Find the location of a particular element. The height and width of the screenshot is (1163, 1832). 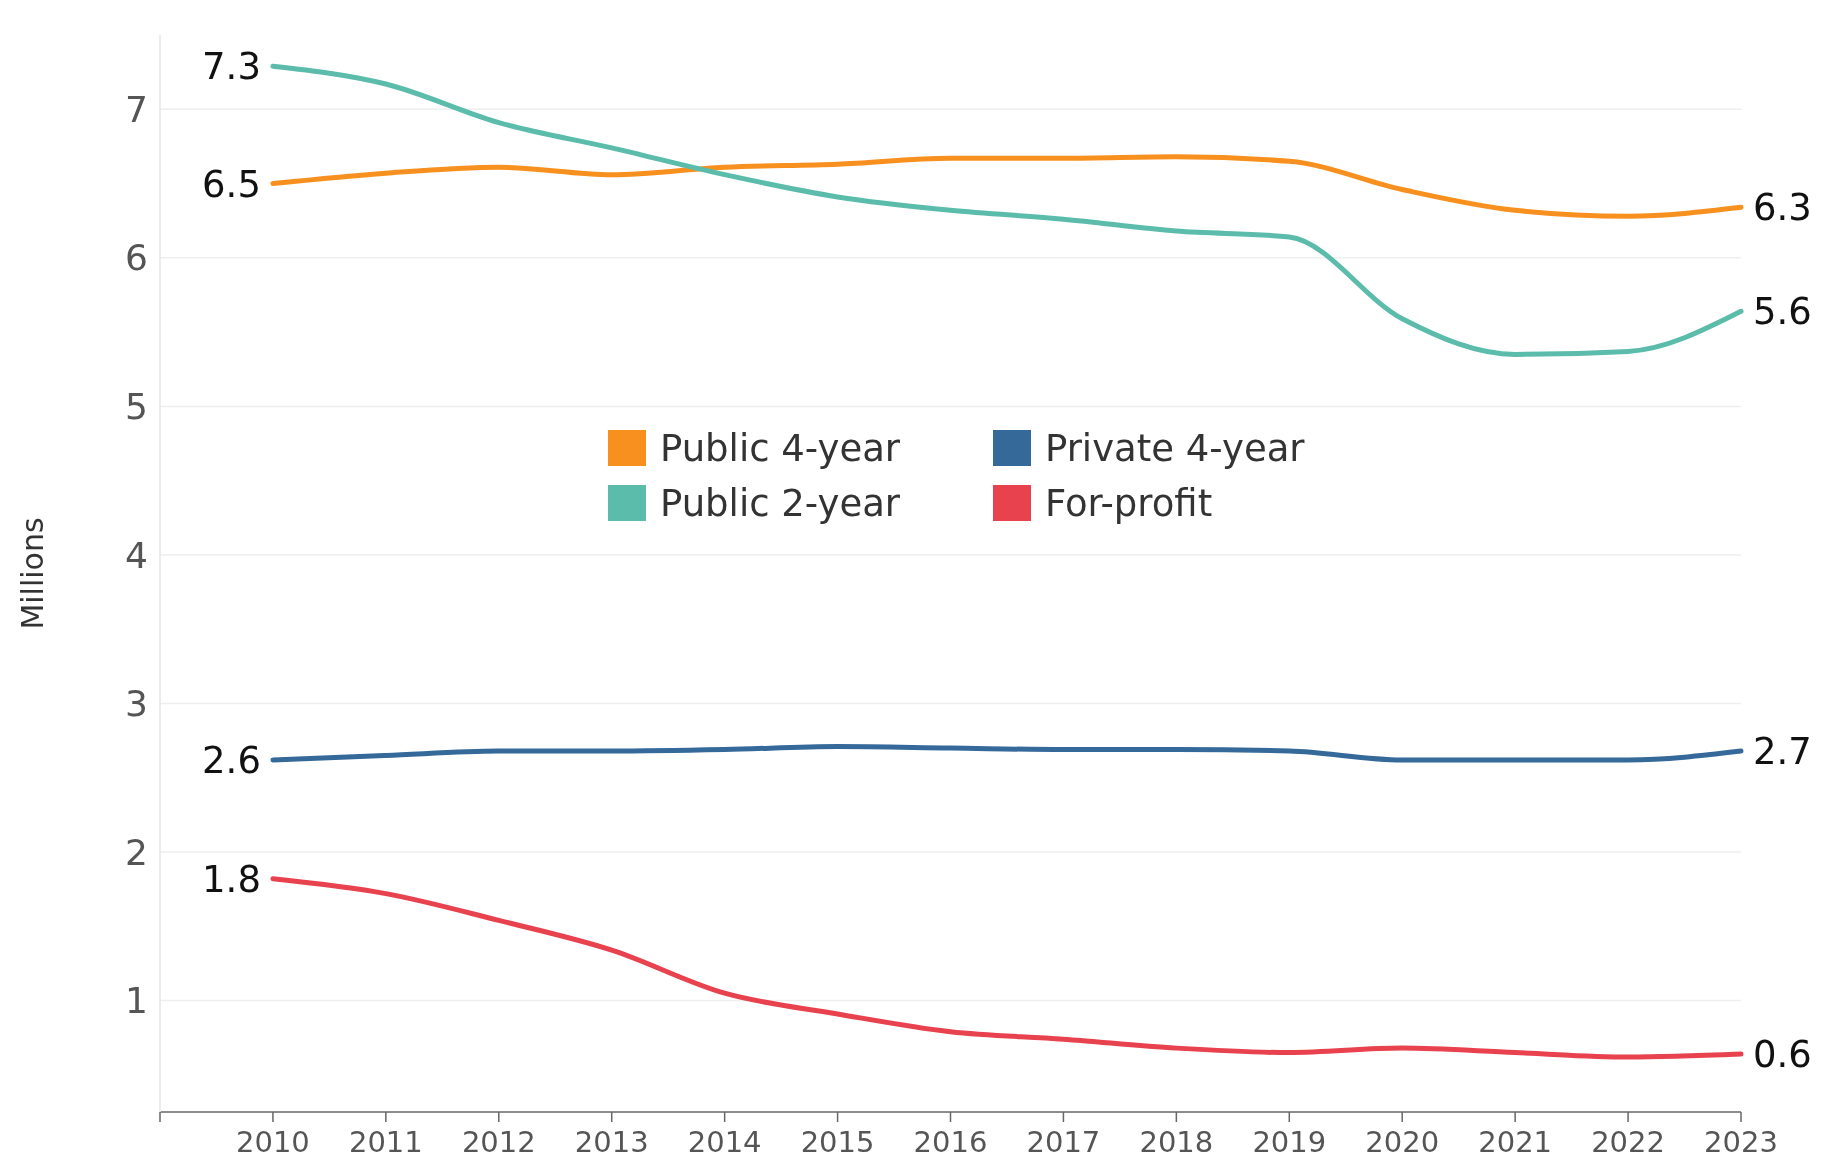

x-tick-label: 2022 is located at coordinates (1628, 1142).